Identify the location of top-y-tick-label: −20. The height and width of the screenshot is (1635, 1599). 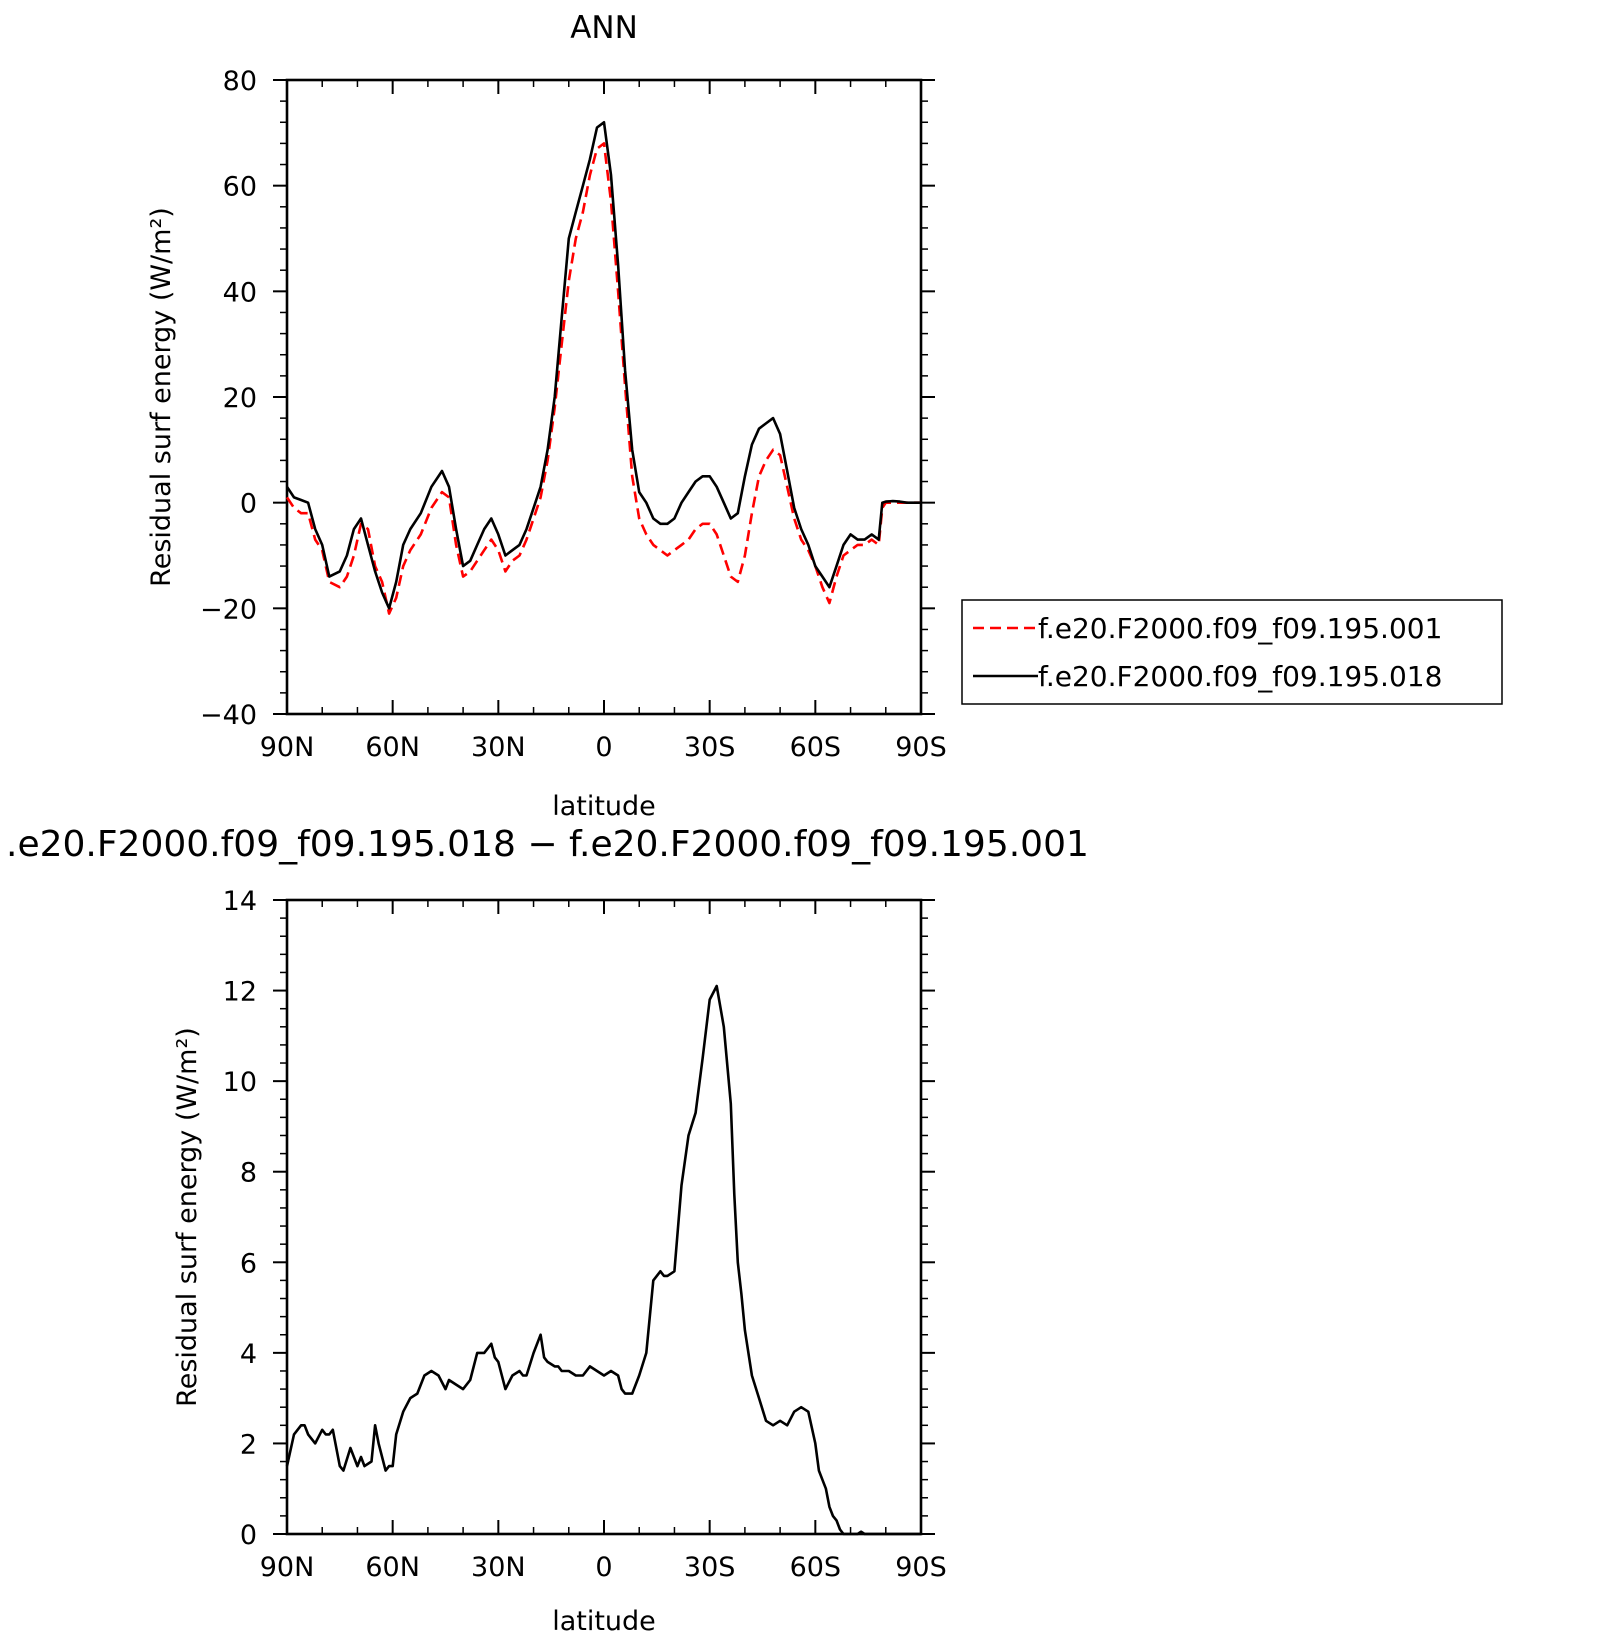
(228, 609).